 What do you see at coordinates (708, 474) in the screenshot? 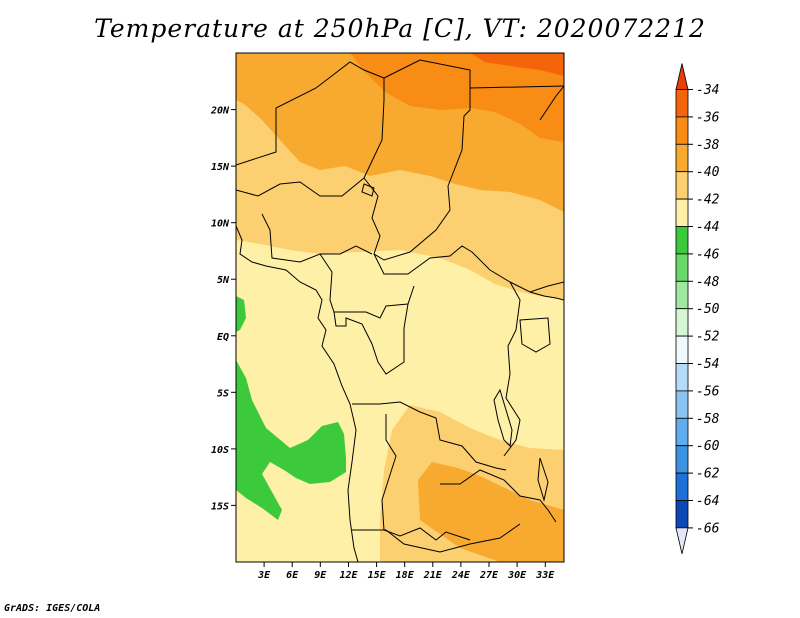
I see `colorbar-label-14: -62` at bounding box center [708, 474].